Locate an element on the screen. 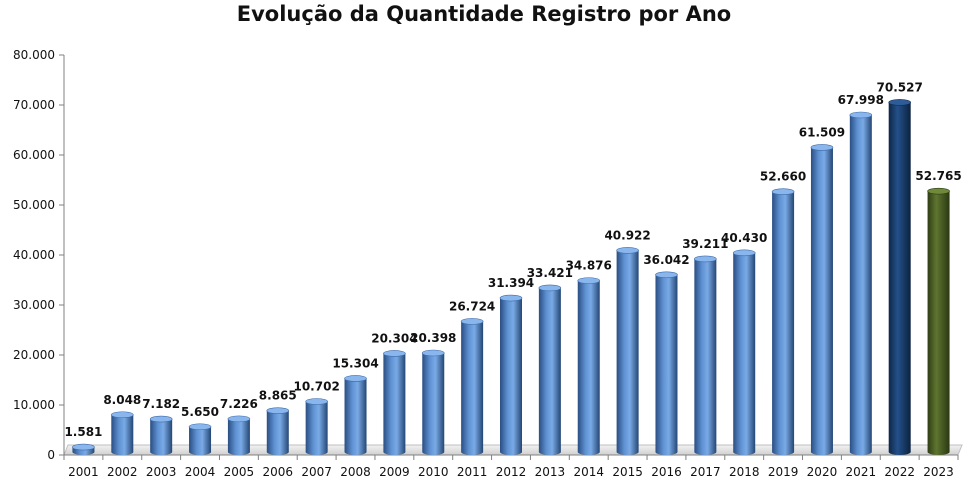 This screenshot has height=486, width=968. y-tick-label: 0 is located at coordinates (51, 455).